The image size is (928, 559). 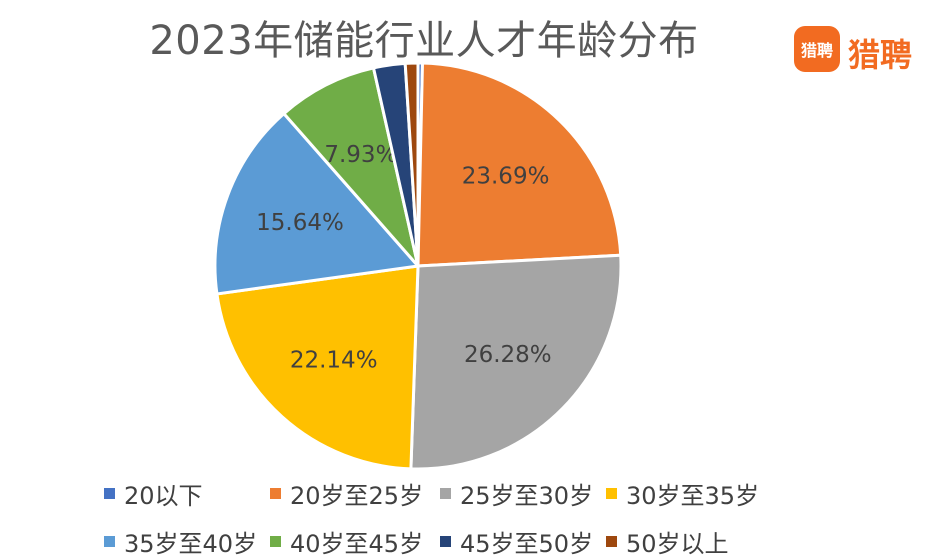 I want to click on slice-value-label-2: 26.28%, so click(x=508, y=355).